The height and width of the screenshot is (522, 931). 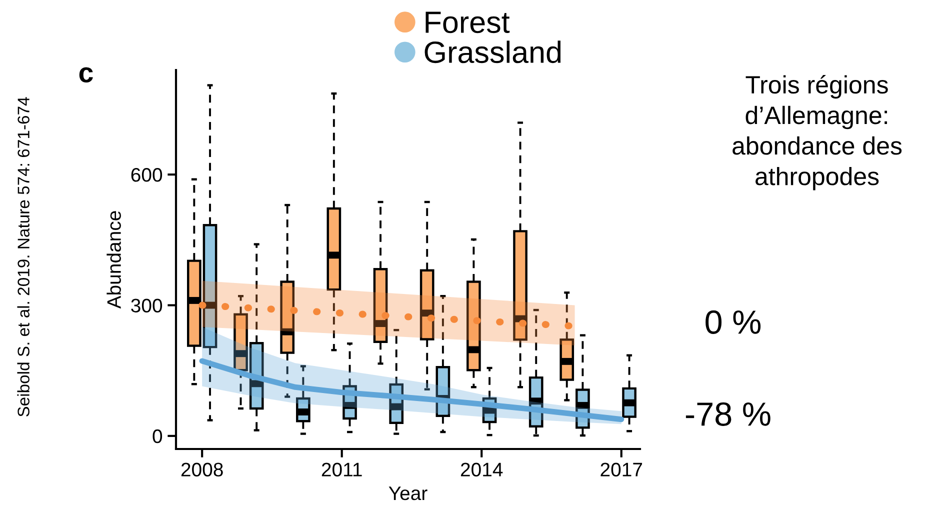 What do you see at coordinates (817, 132) in the screenshot?
I see `text: Trois régions d’Allemagne: abondance des athropodes` at bounding box center [817, 132].